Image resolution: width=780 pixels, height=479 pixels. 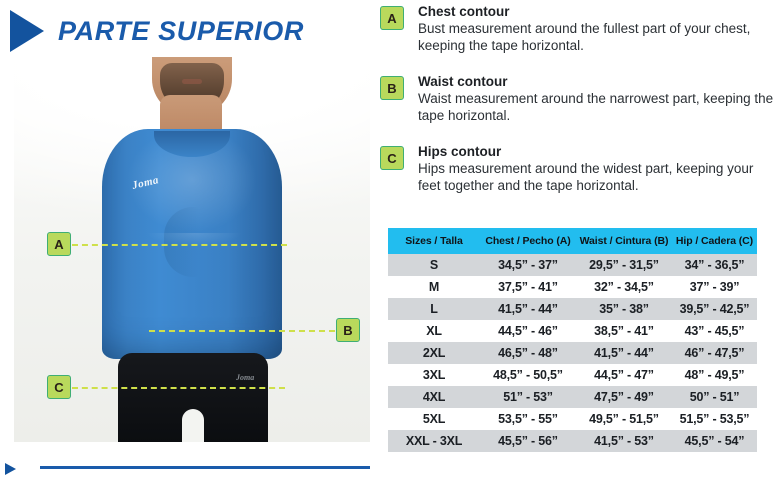 I want to click on measure-marker-c: C, so click(x=59, y=387).